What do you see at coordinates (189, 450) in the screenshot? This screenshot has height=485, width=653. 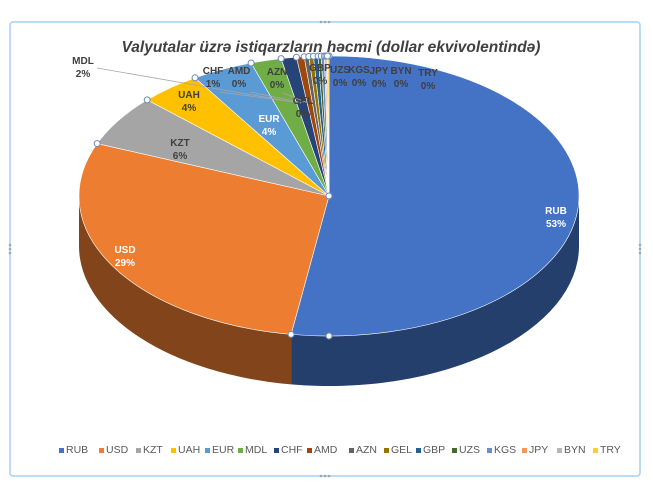 I see `legend-label-uah: UAH` at bounding box center [189, 450].